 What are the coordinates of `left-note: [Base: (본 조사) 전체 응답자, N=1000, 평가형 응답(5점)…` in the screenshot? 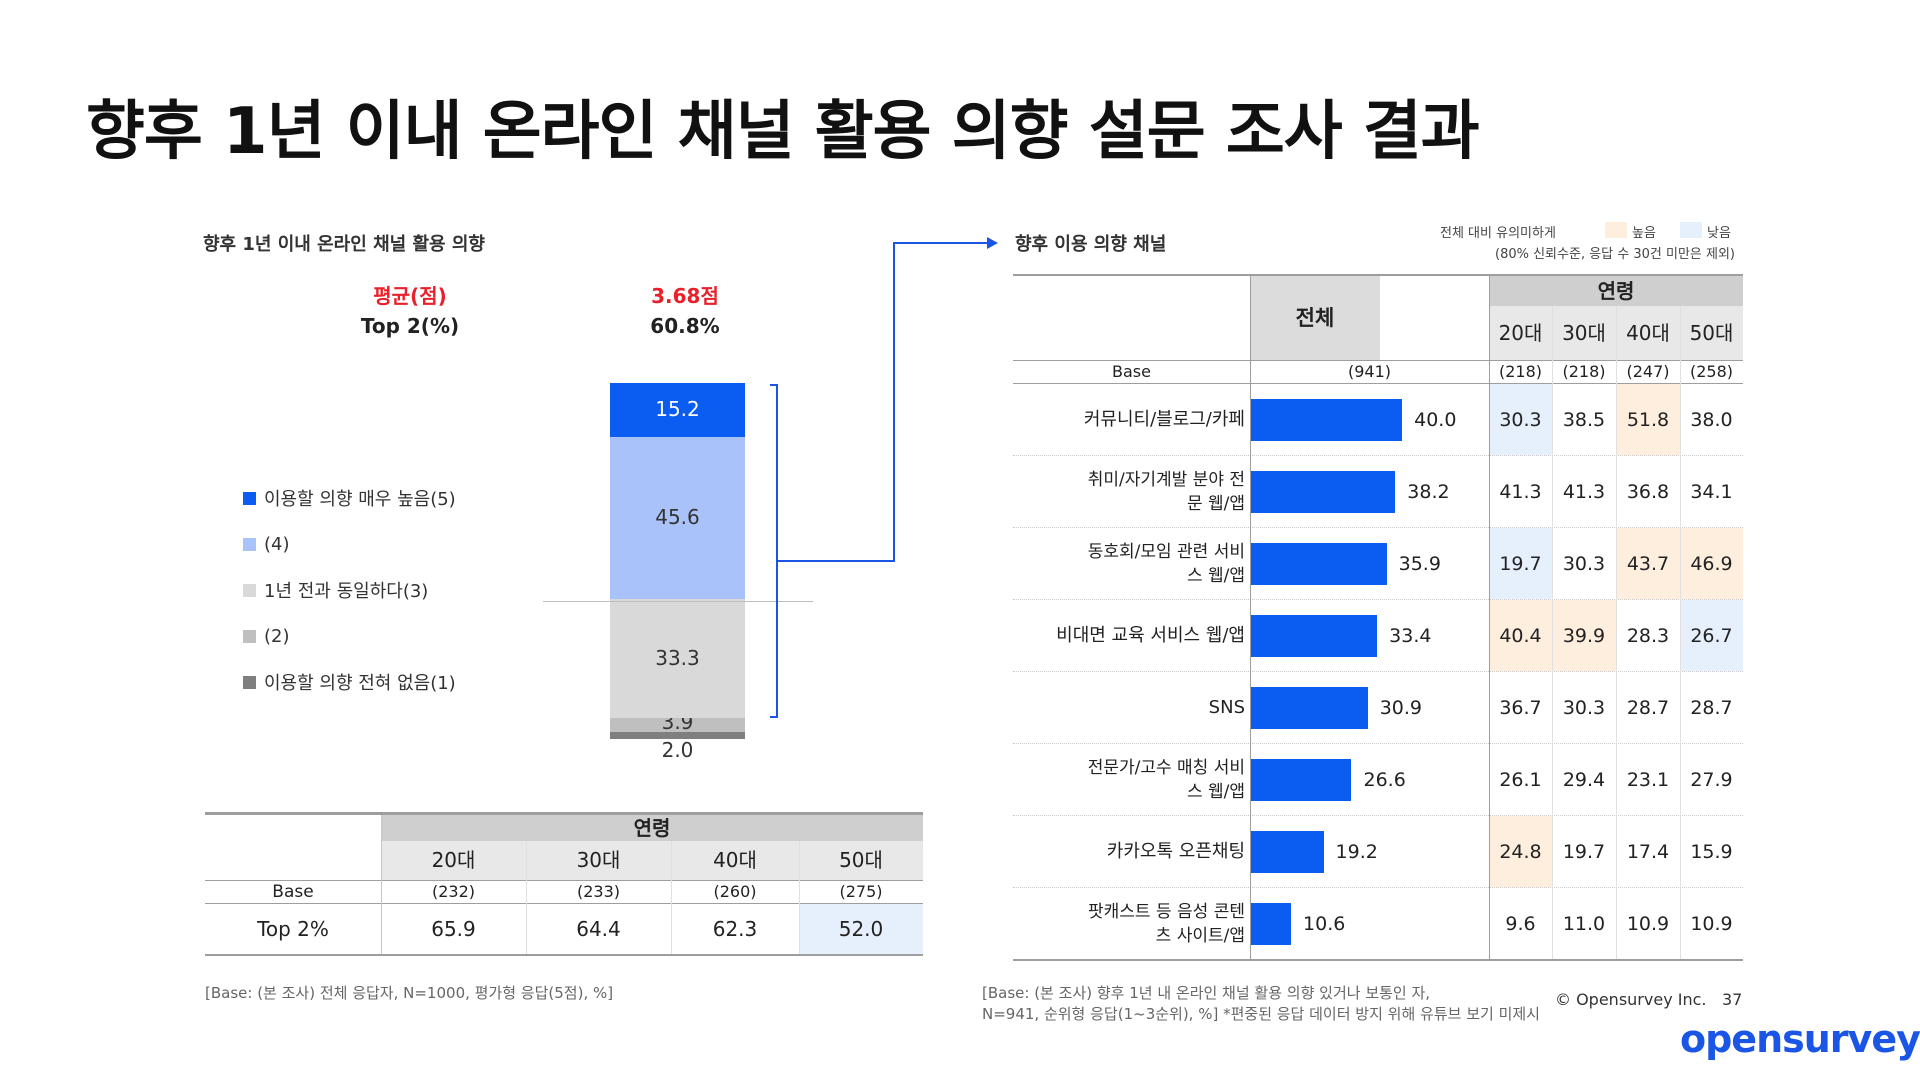 It's located at (409, 993).